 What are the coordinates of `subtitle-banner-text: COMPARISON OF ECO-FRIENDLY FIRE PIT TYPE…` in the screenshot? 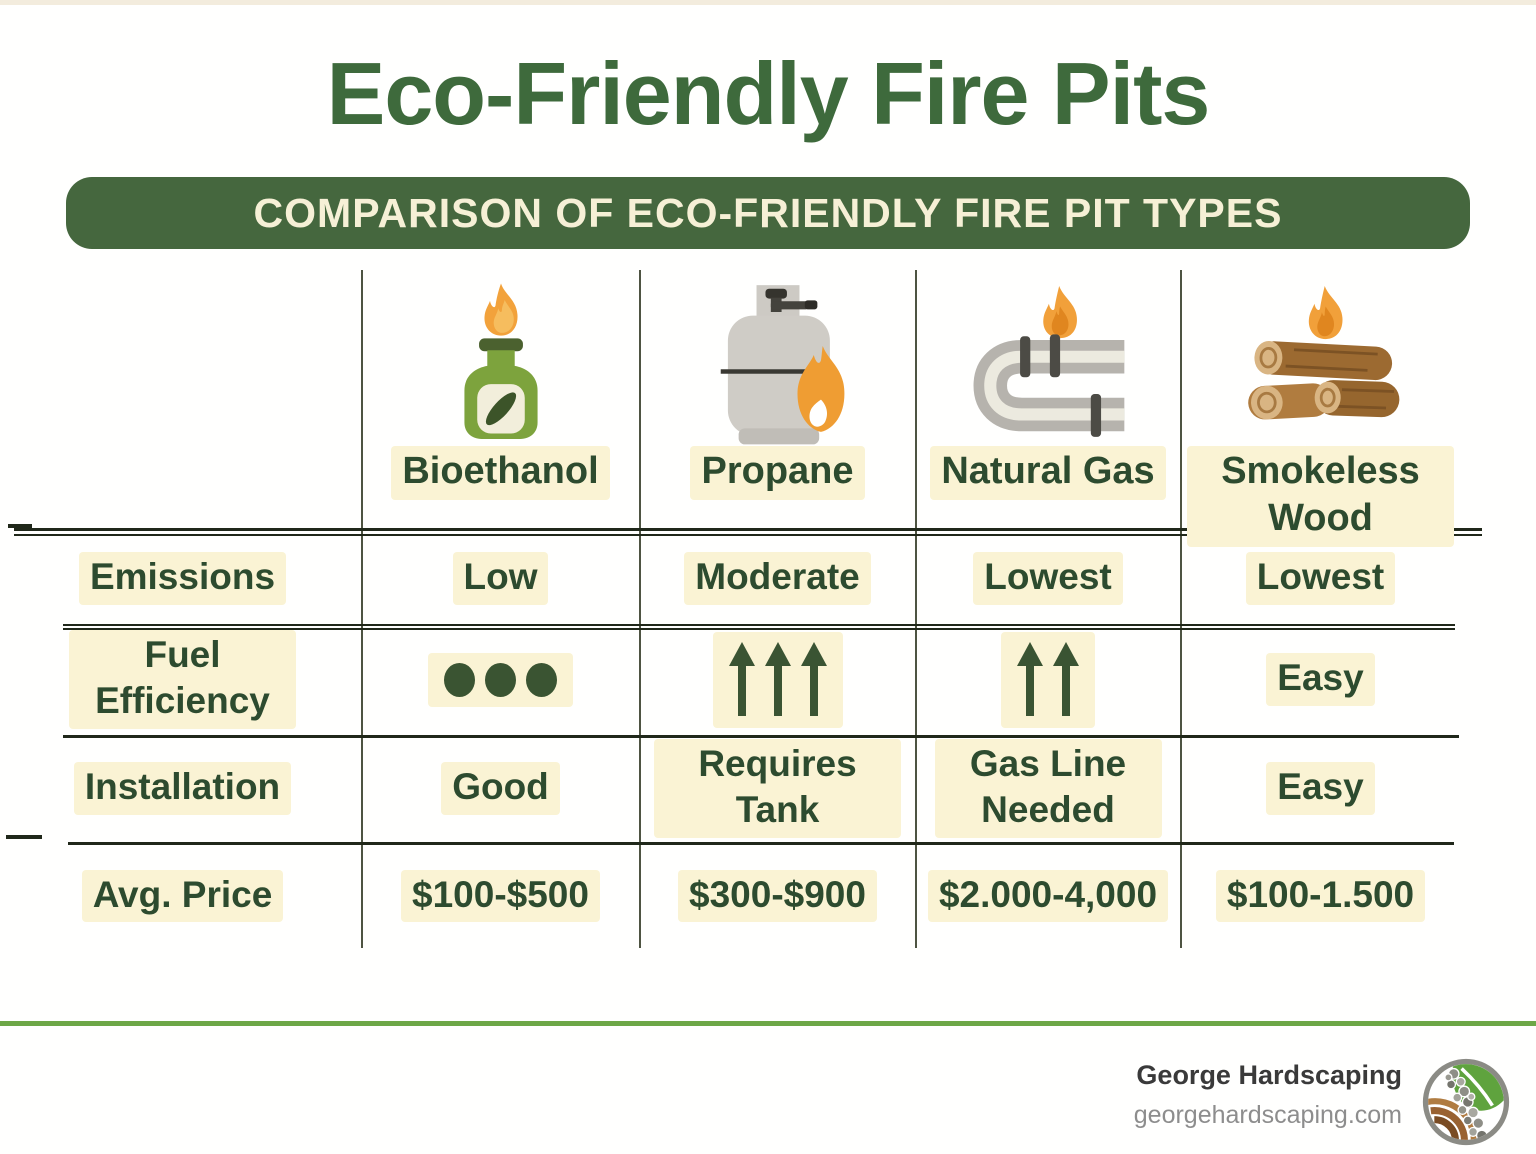 It's located at (768, 212).